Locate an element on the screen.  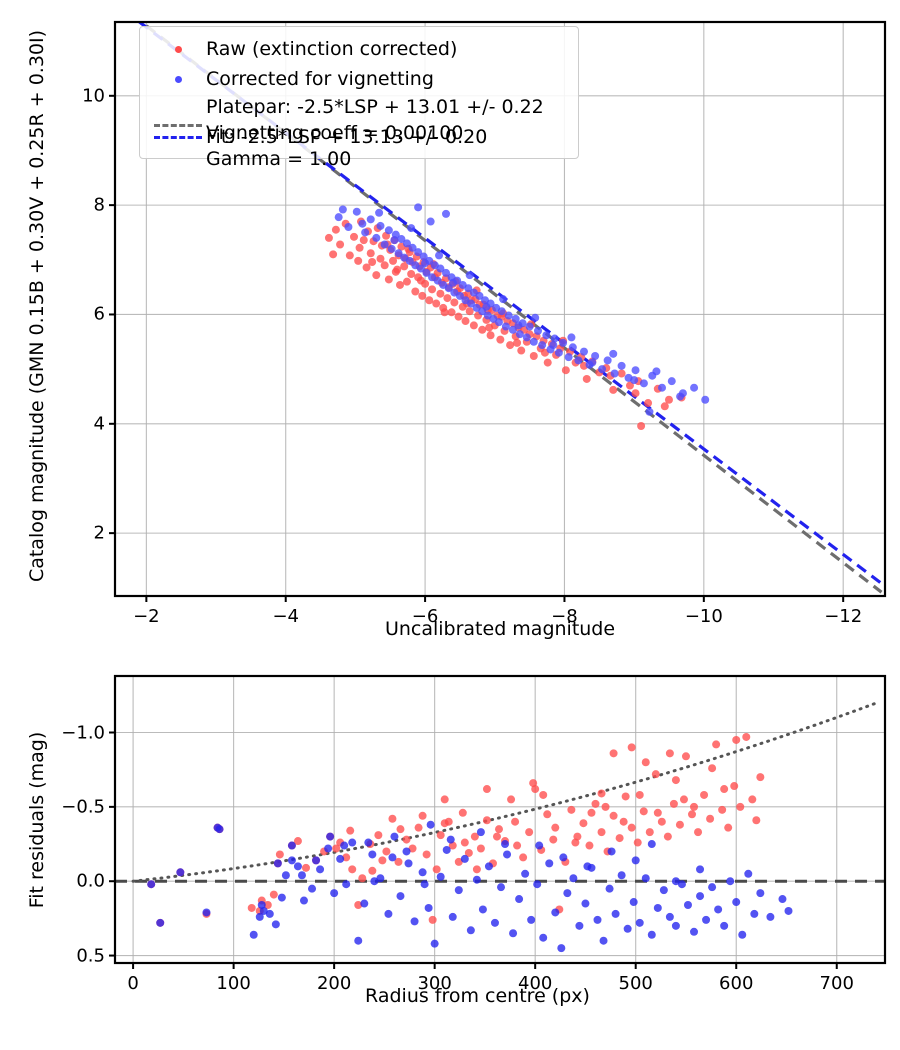
legend-label-raw: Raw (extinction corrected) is located at coordinates (332, 49).